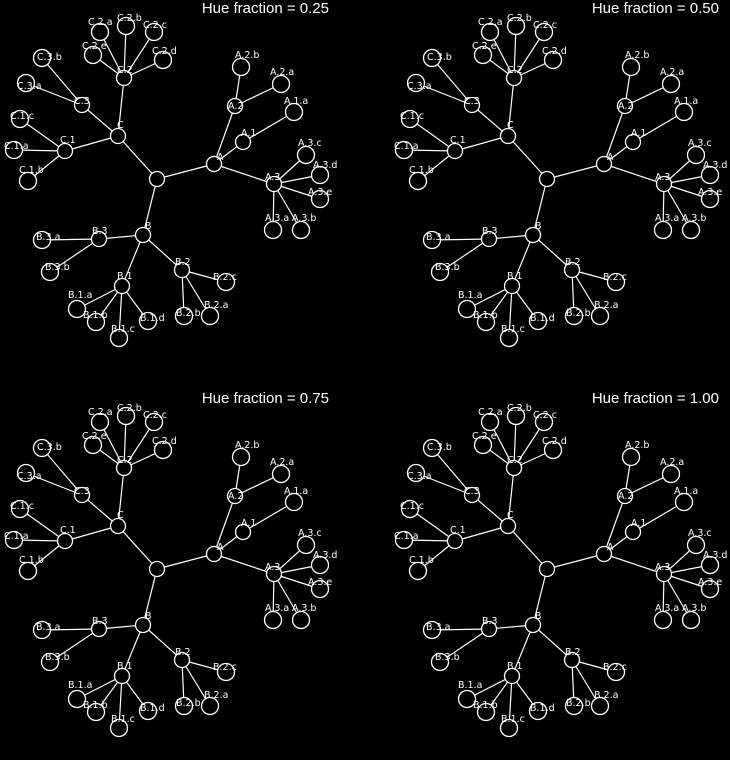 The width and height of the screenshot is (730, 760). Describe the element at coordinates (715, 165) in the screenshot. I see `node-label-a-3-d: A.3.d` at that location.